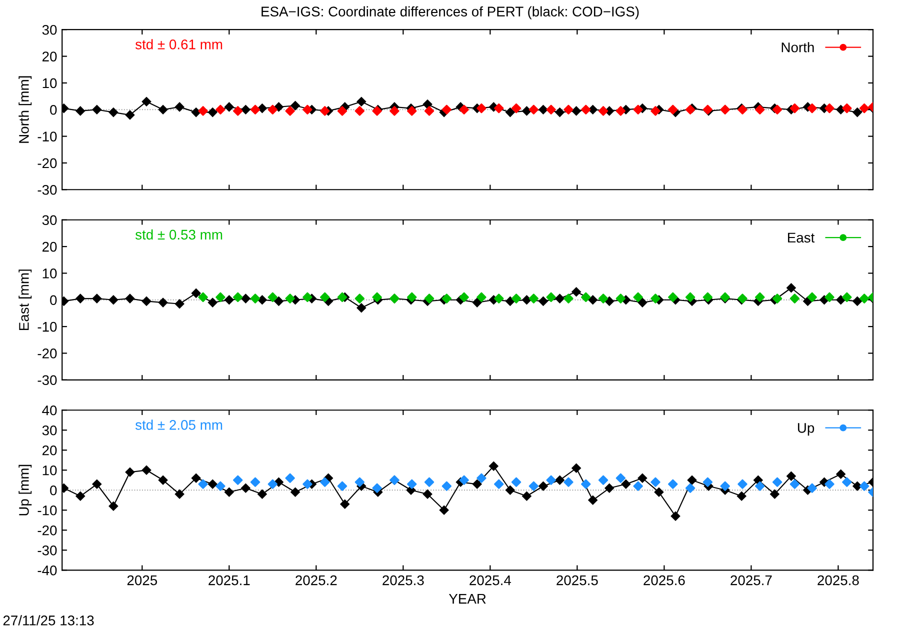 This screenshot has height=630, width=900. I want to click on y-tick-label: -40, so click(47, 570).